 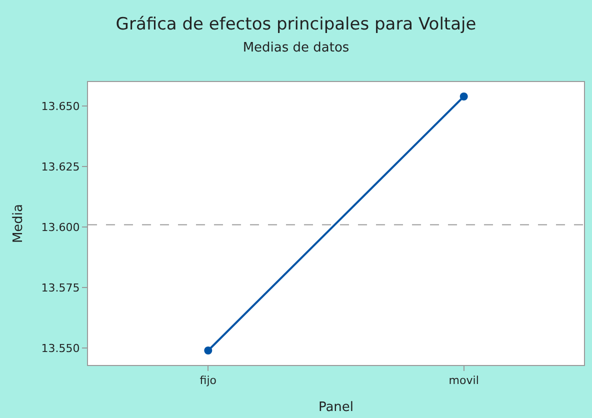 I want to click on y-tick-label: 13.550, so click(x=60, y=348).